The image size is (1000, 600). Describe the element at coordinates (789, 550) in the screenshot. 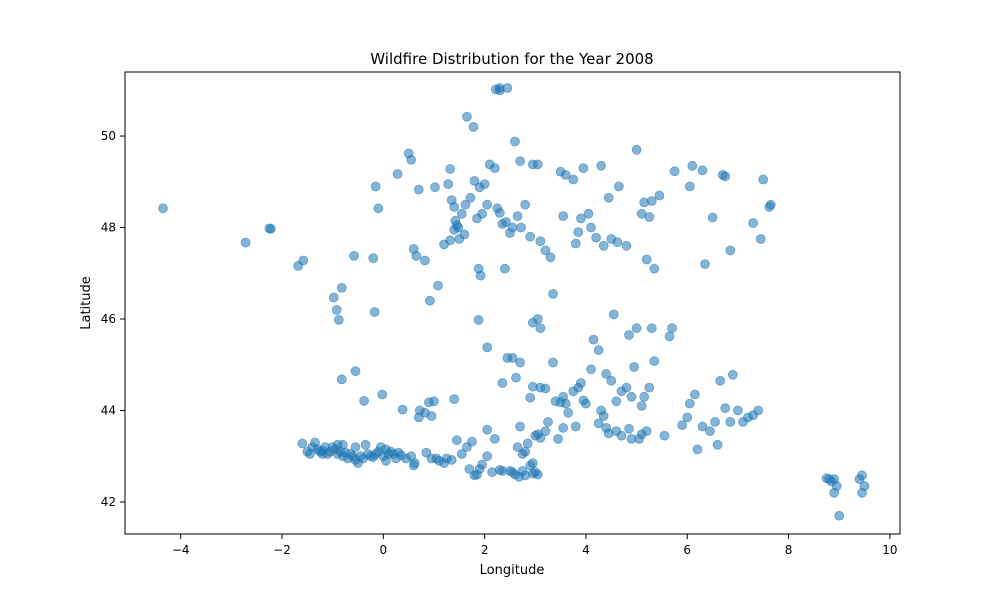

I see `x-tick-label: 8` at that location.